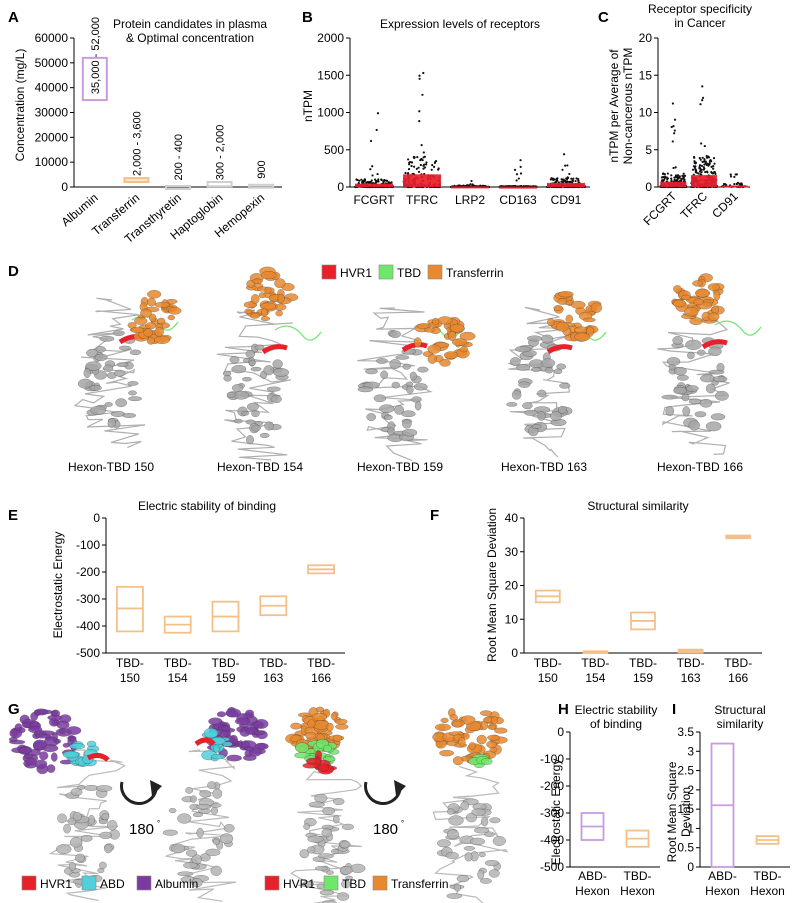 This screenshot has height=903, width=799. What do you see at coordinates (210, 585) in the screenshot?
I see `panel-e-axes: 0 -100 -200 -300 -400 -500` at bounding box center [210, 585].